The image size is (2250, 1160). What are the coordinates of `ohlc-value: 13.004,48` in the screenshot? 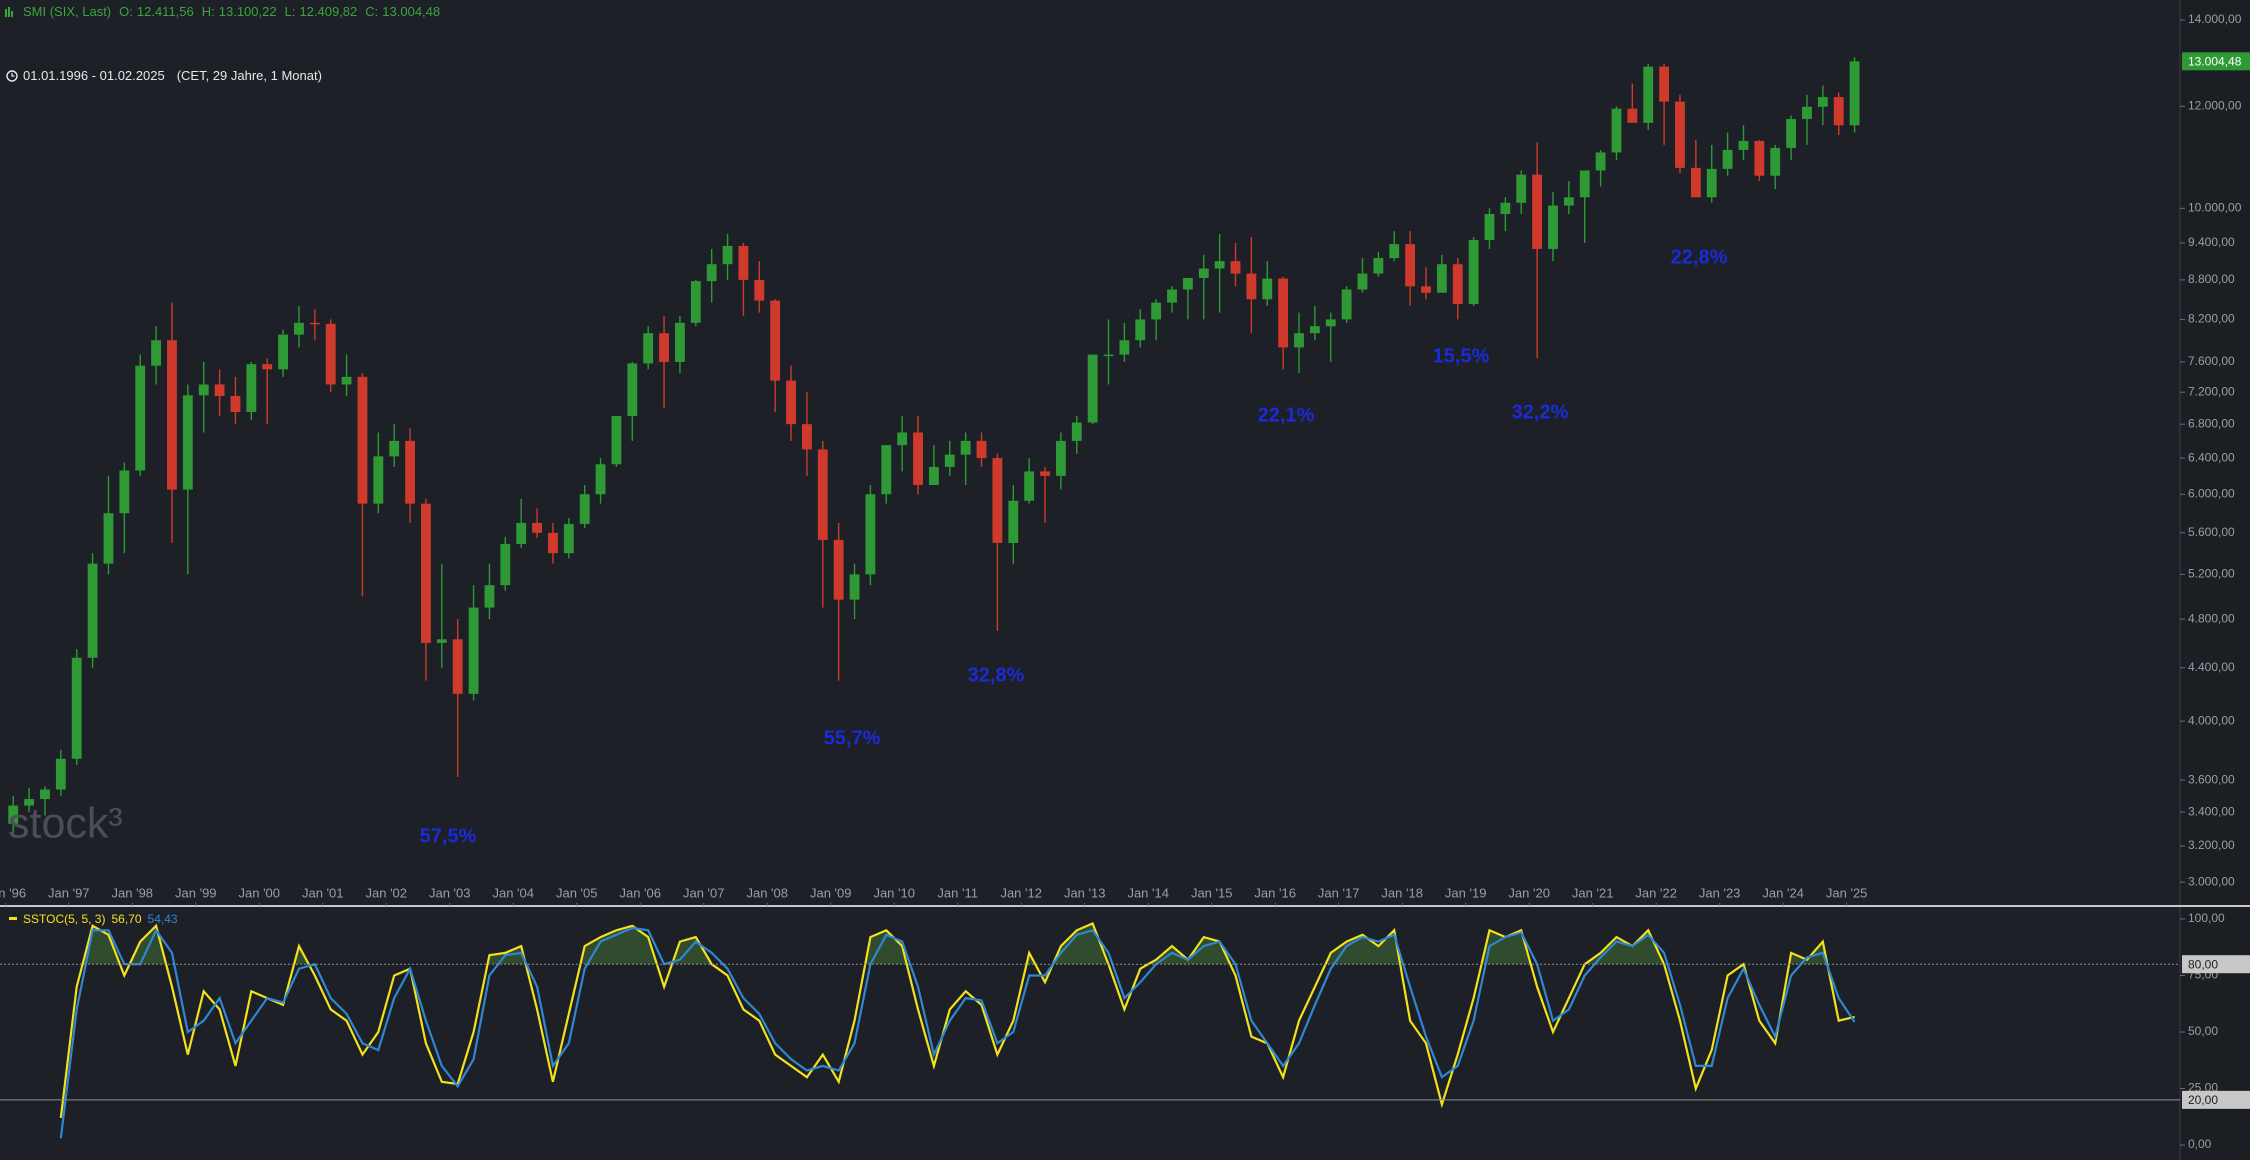 It's located at (411, 11).